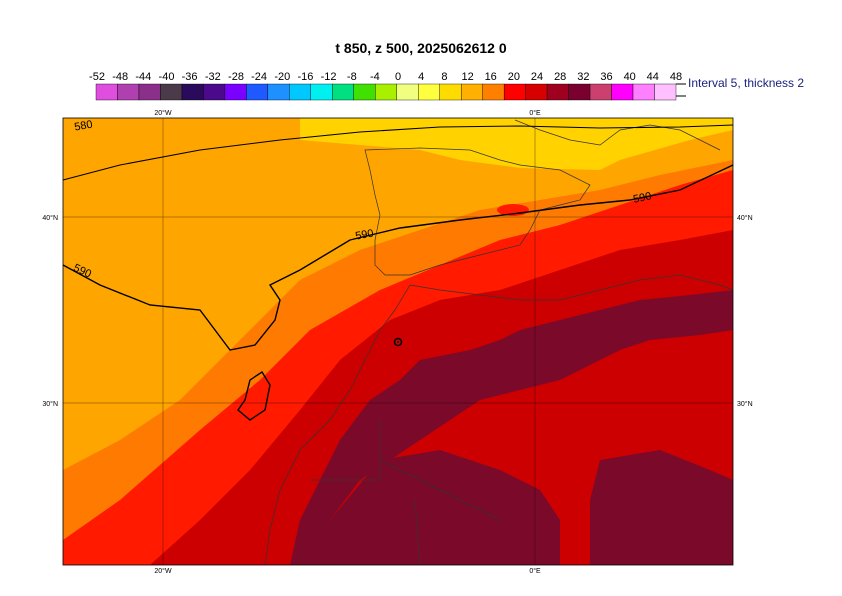 The height and width of the screenshot is (596, 842). I want to click on interval-text: Interval 5, thickness 2, so click(746, 83).